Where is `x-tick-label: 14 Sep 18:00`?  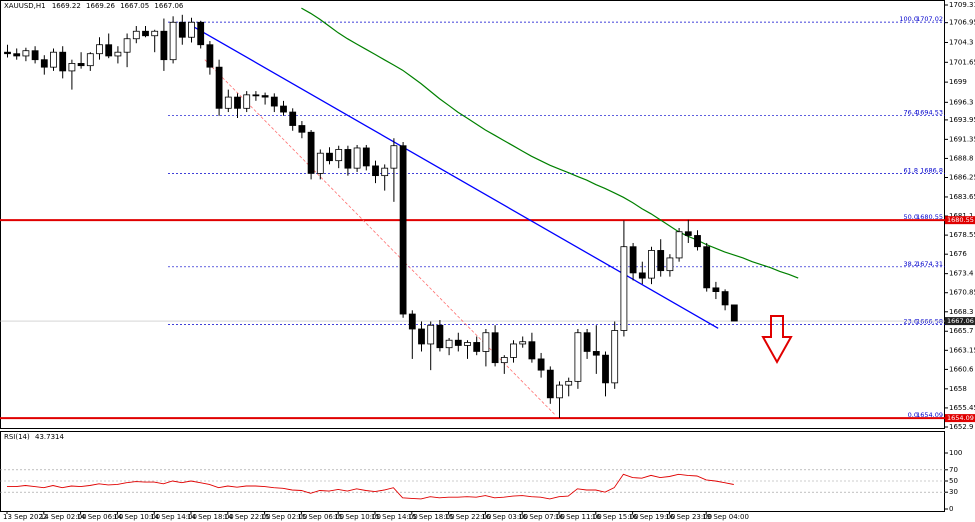 x-tick-label: 14 Sep 18:00 is located at coordinates (210, 517).